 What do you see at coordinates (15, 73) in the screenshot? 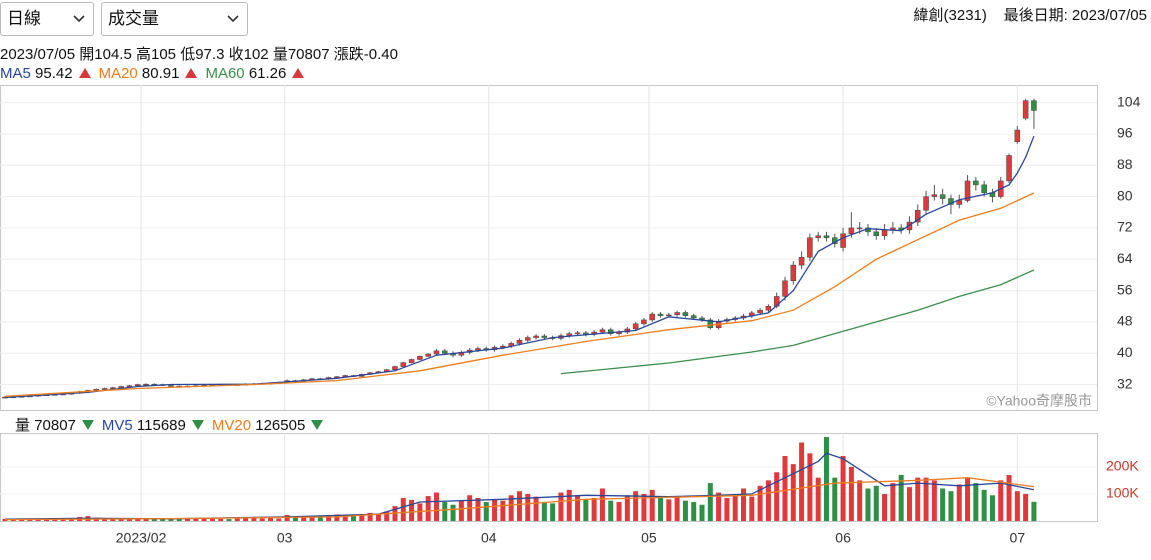
I see `ma-name: MA5` at bounding box center [15, 73].